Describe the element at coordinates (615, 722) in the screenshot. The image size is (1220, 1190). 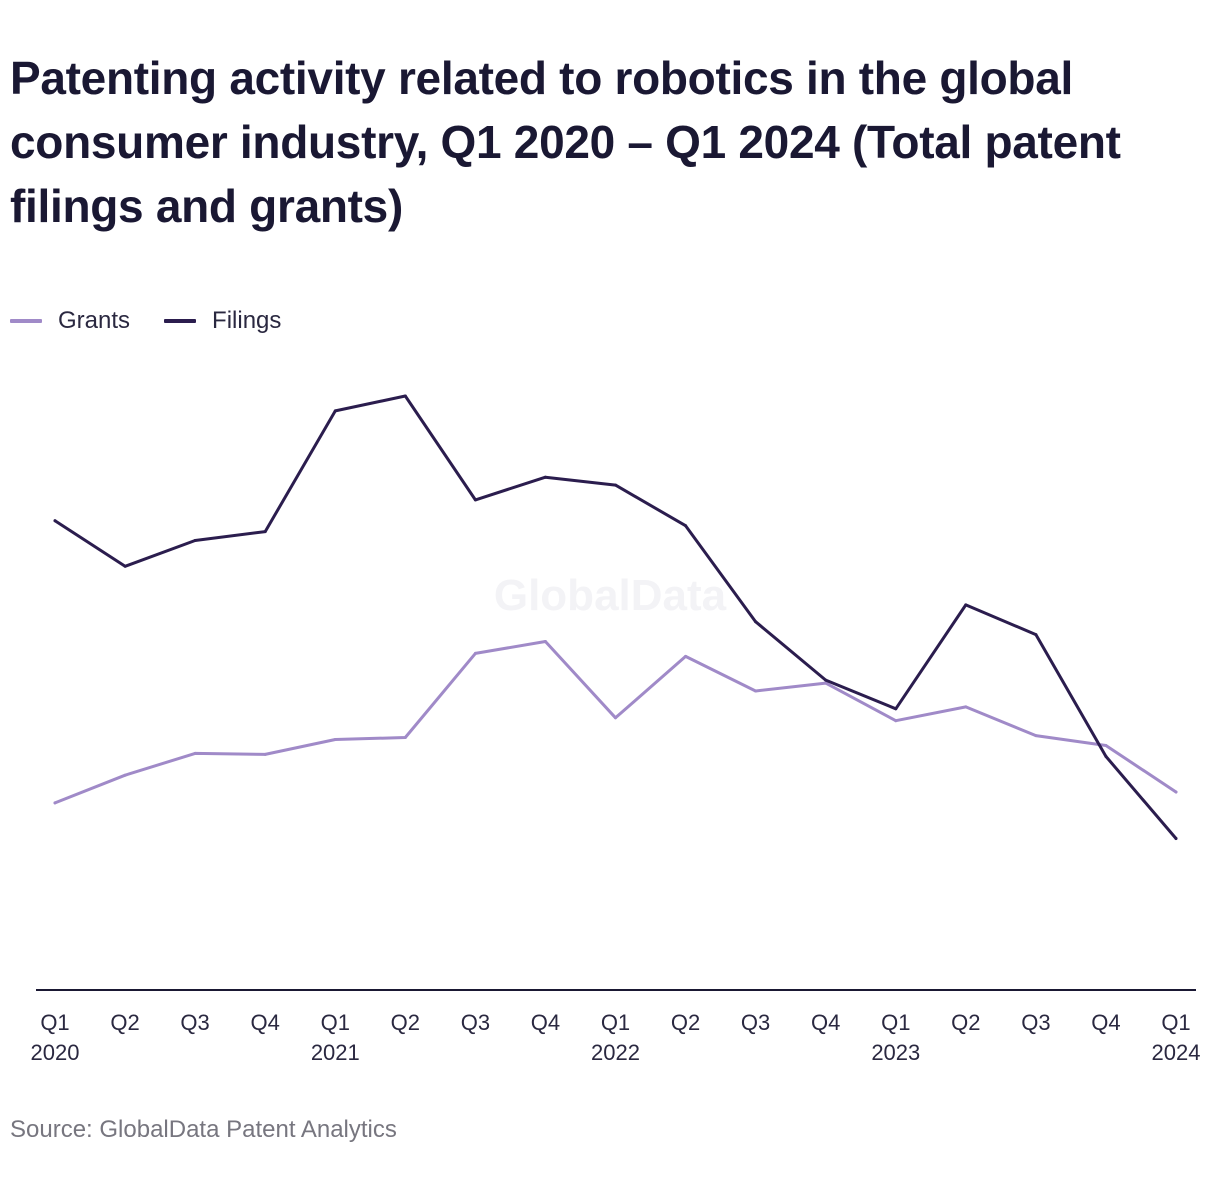
I see `series-line-grants` at that location.